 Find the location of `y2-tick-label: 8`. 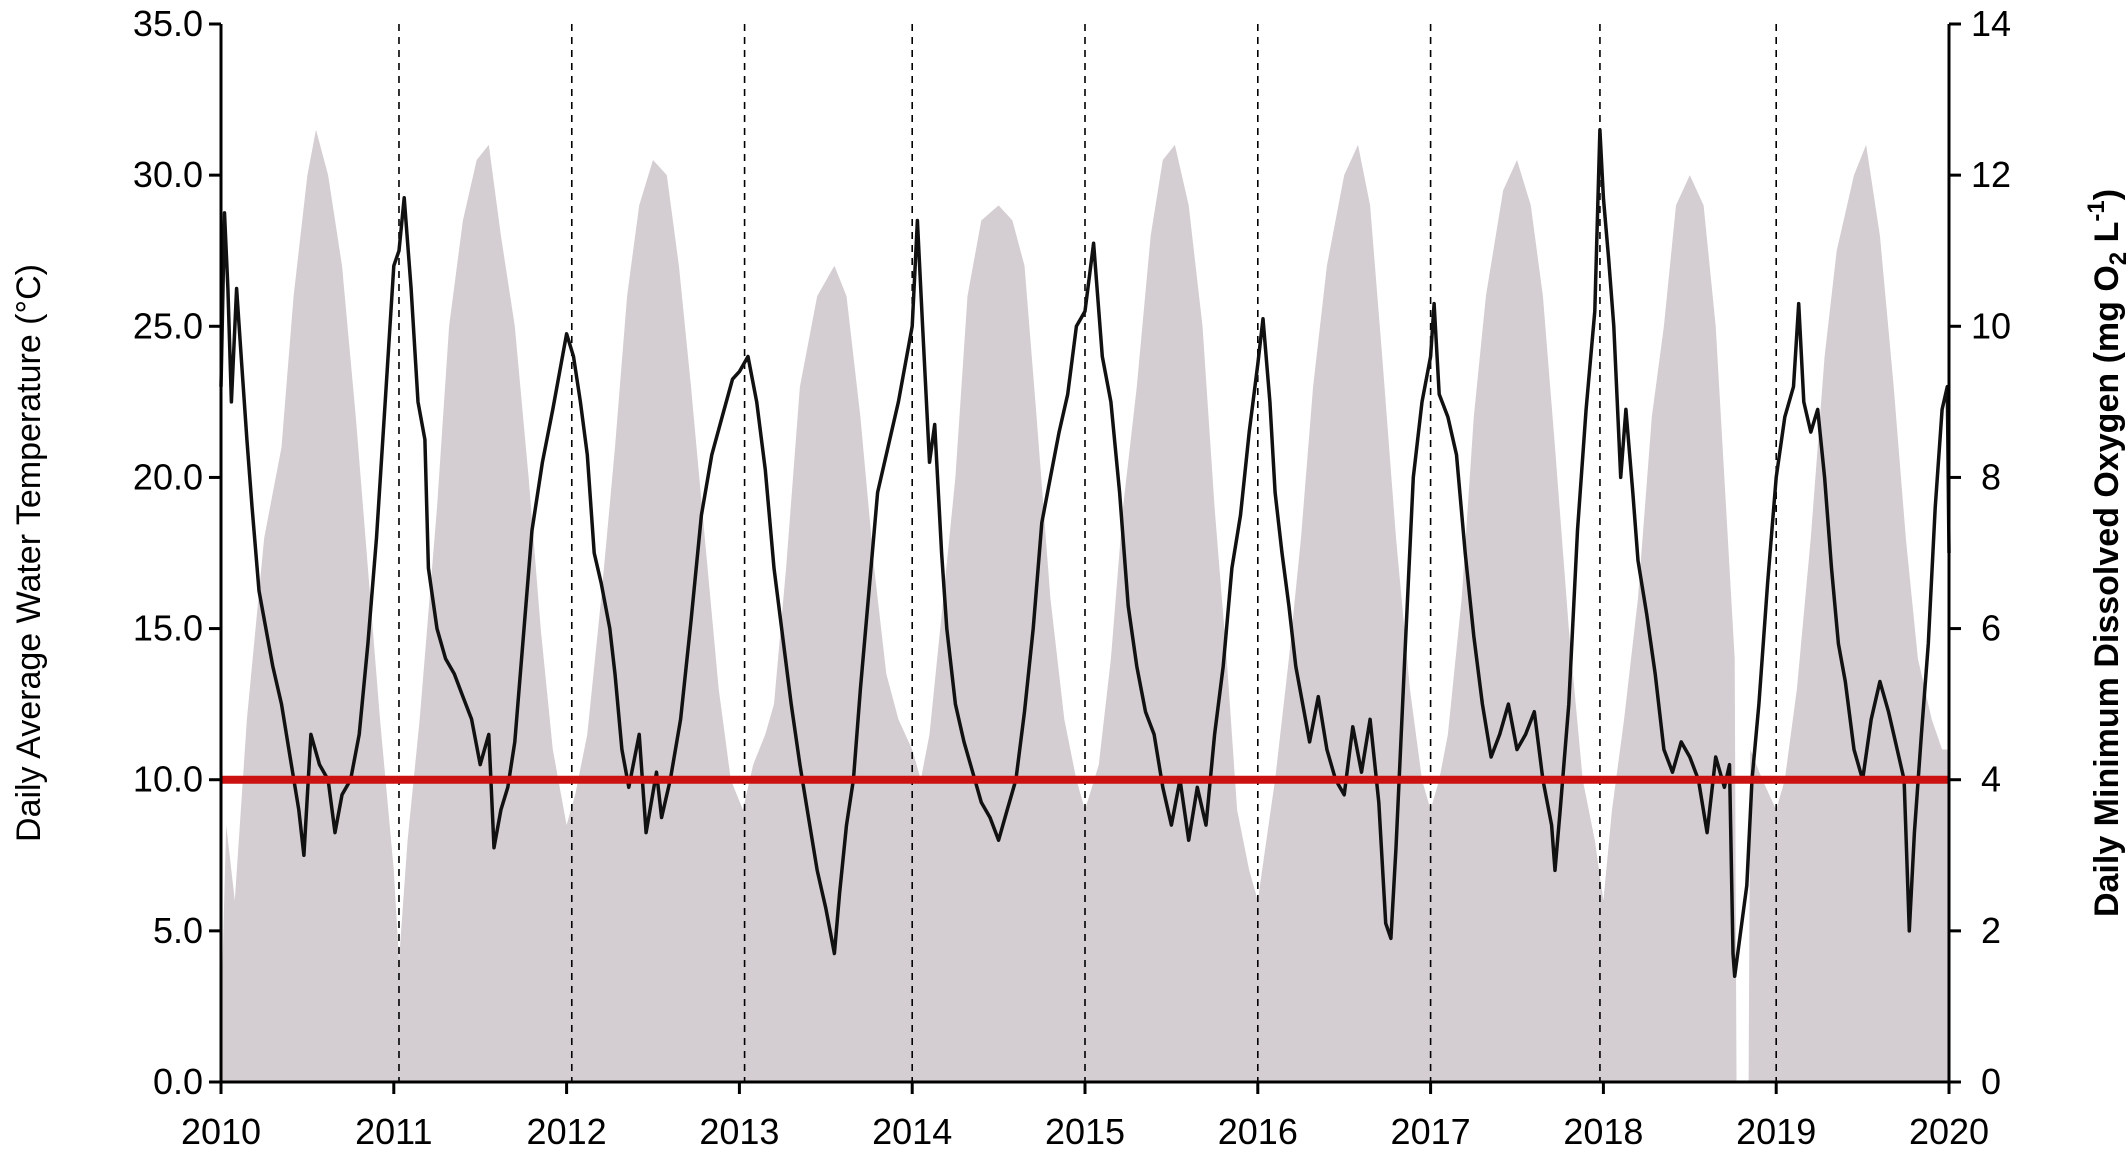

y2-tick-label: 8 is located at coordinates (1991, 476).